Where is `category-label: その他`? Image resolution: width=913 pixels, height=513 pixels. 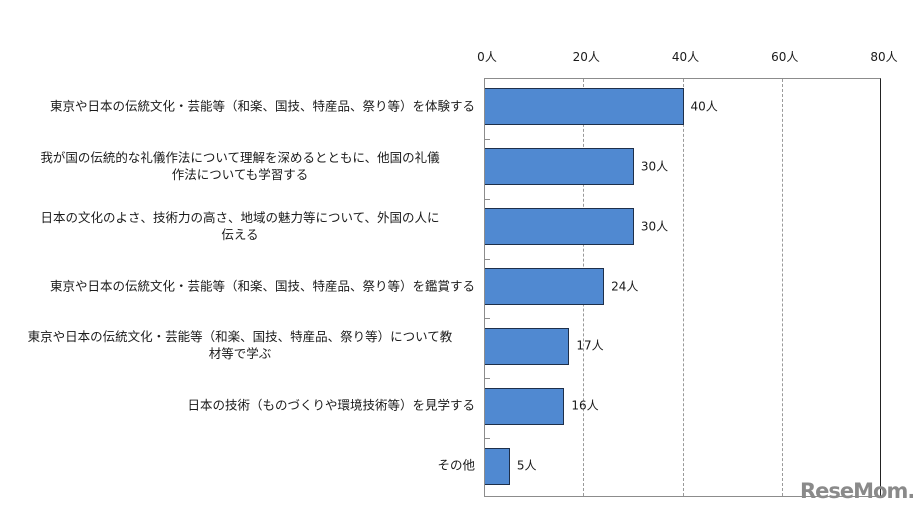
category-label: その他 is located at coordinates (456, 465).